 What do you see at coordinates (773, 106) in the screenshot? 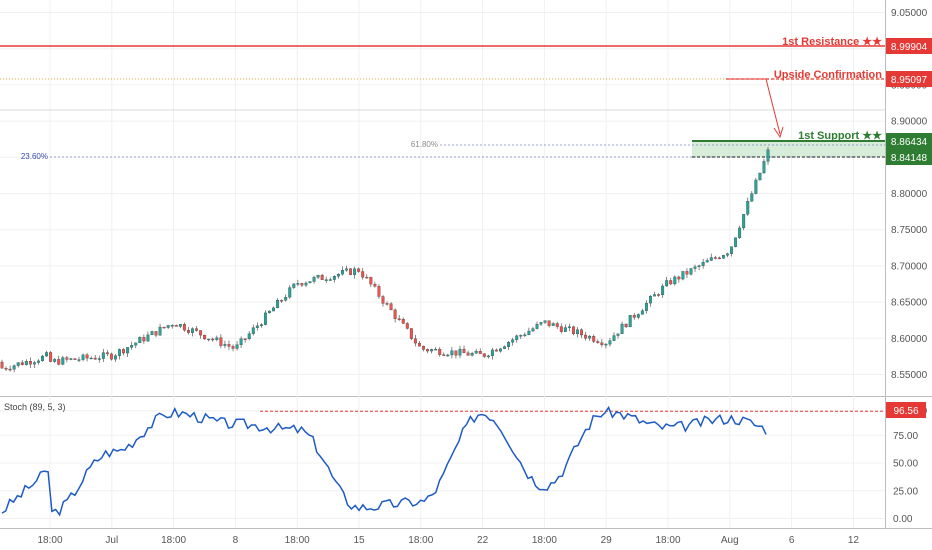
I see `arrow-shaft` at bounding box center [773, 106].